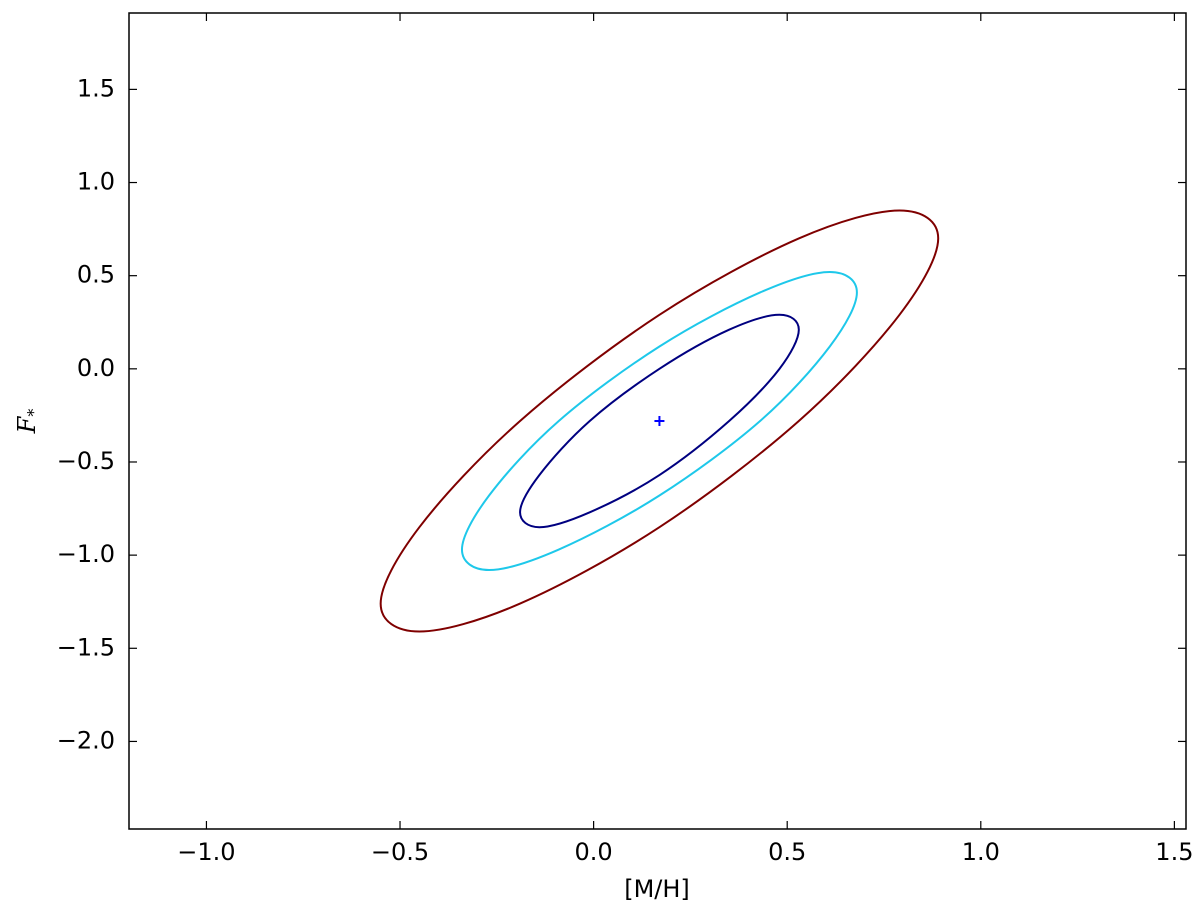  I want to click on y-tick-label: −1.5, so click(86, 647).